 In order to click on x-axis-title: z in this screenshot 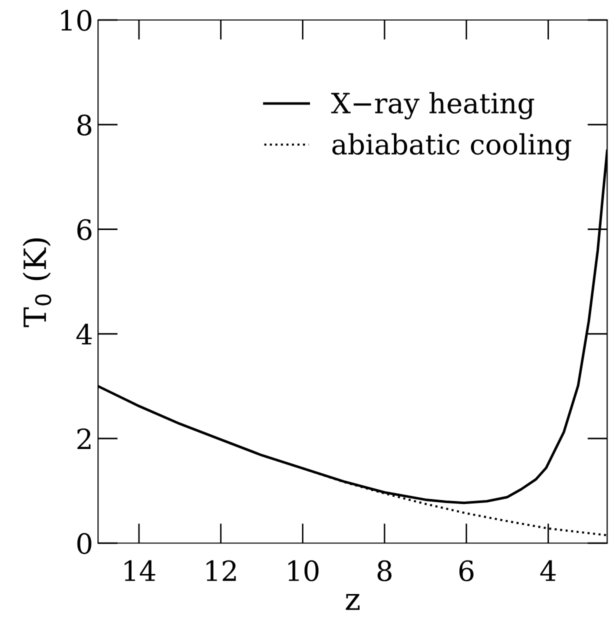, I will do `click(353, 602)`.